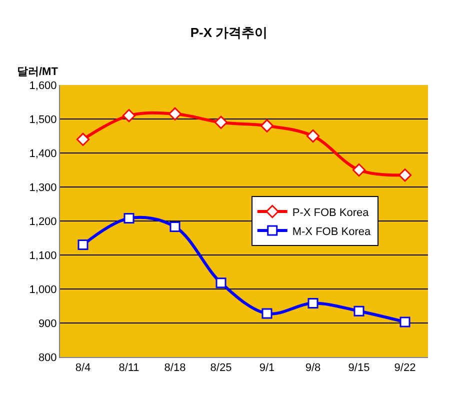 The height and width of the screenshot is (402, 458). What do you see at coordinates (43, 256) in the screenshot?
I see `y-tick-label: 1,100` at bounding box center [43, 256].